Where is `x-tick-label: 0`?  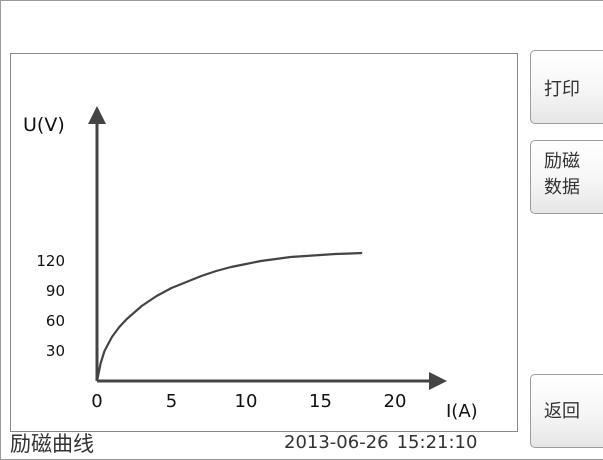 x-tick-label: 0 is located at coordinates (96, 401).